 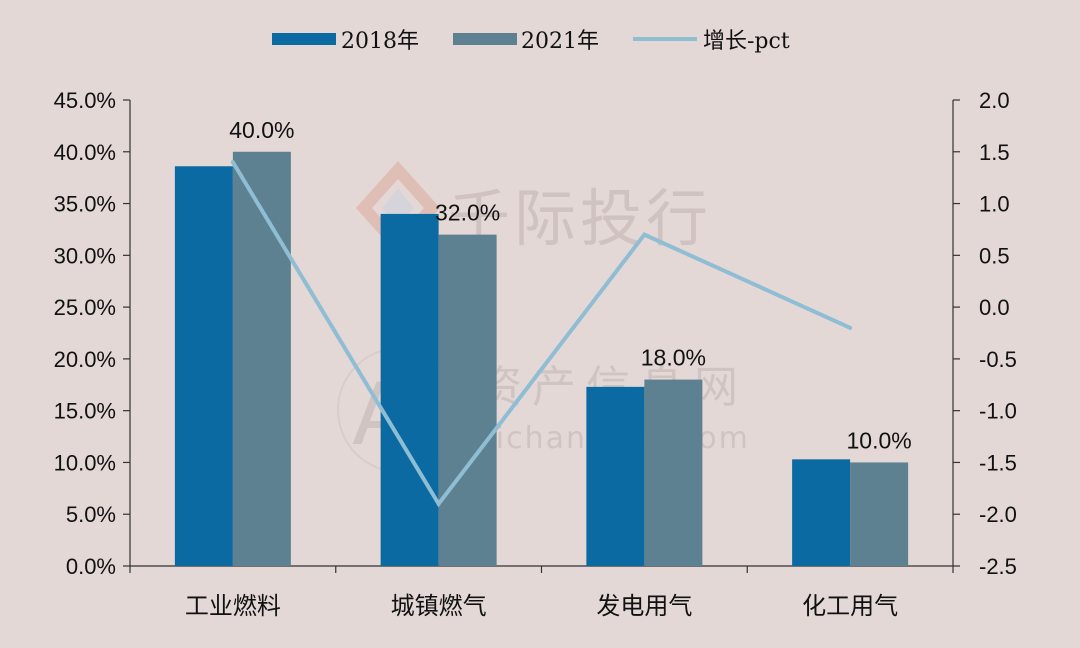 What do you see at coordinates (85, 411) in the screenshot?
I see `y-left-tick-label: 15.0%` at bounding box center [85, 411].